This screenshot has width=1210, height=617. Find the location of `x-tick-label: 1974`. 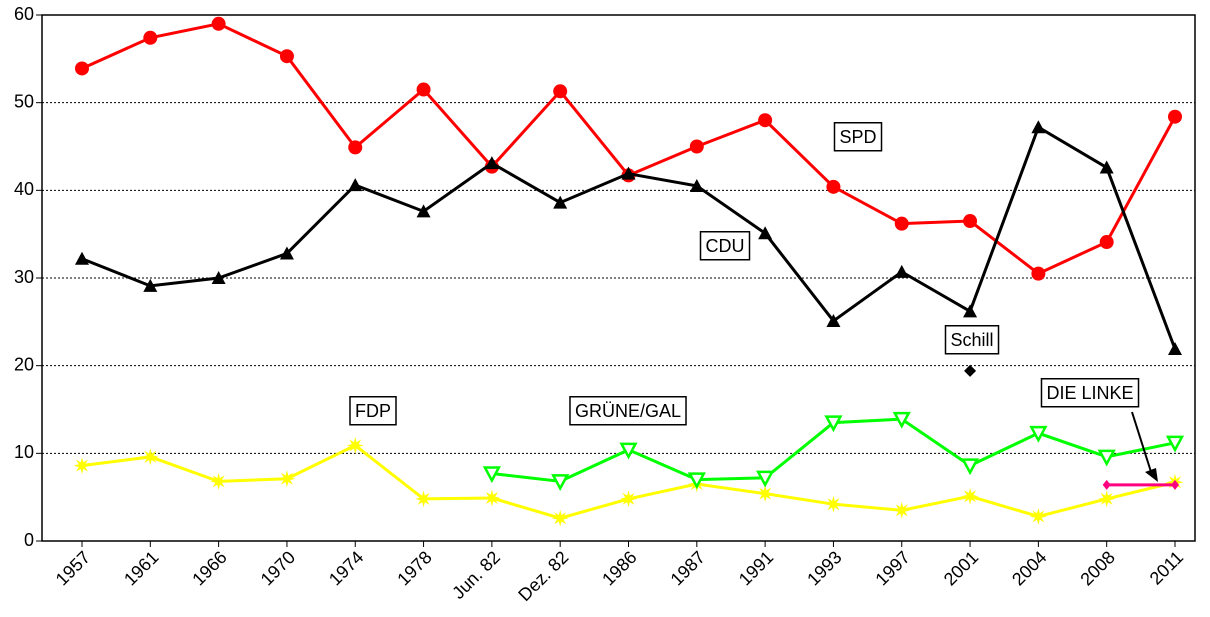

x-tick-label: 1974 is located at coordinates (346, 568).